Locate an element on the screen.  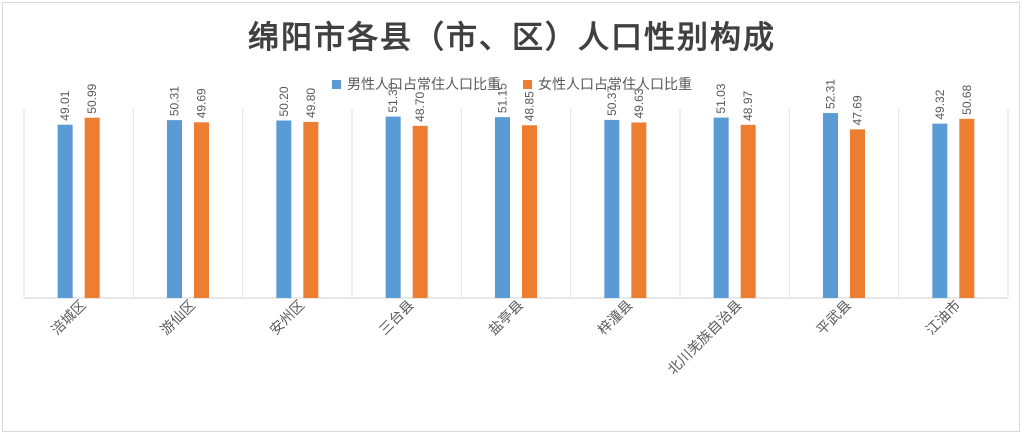
legend-label-male: 男性人口占常住人口比重 is located at coordinates (424, 85).